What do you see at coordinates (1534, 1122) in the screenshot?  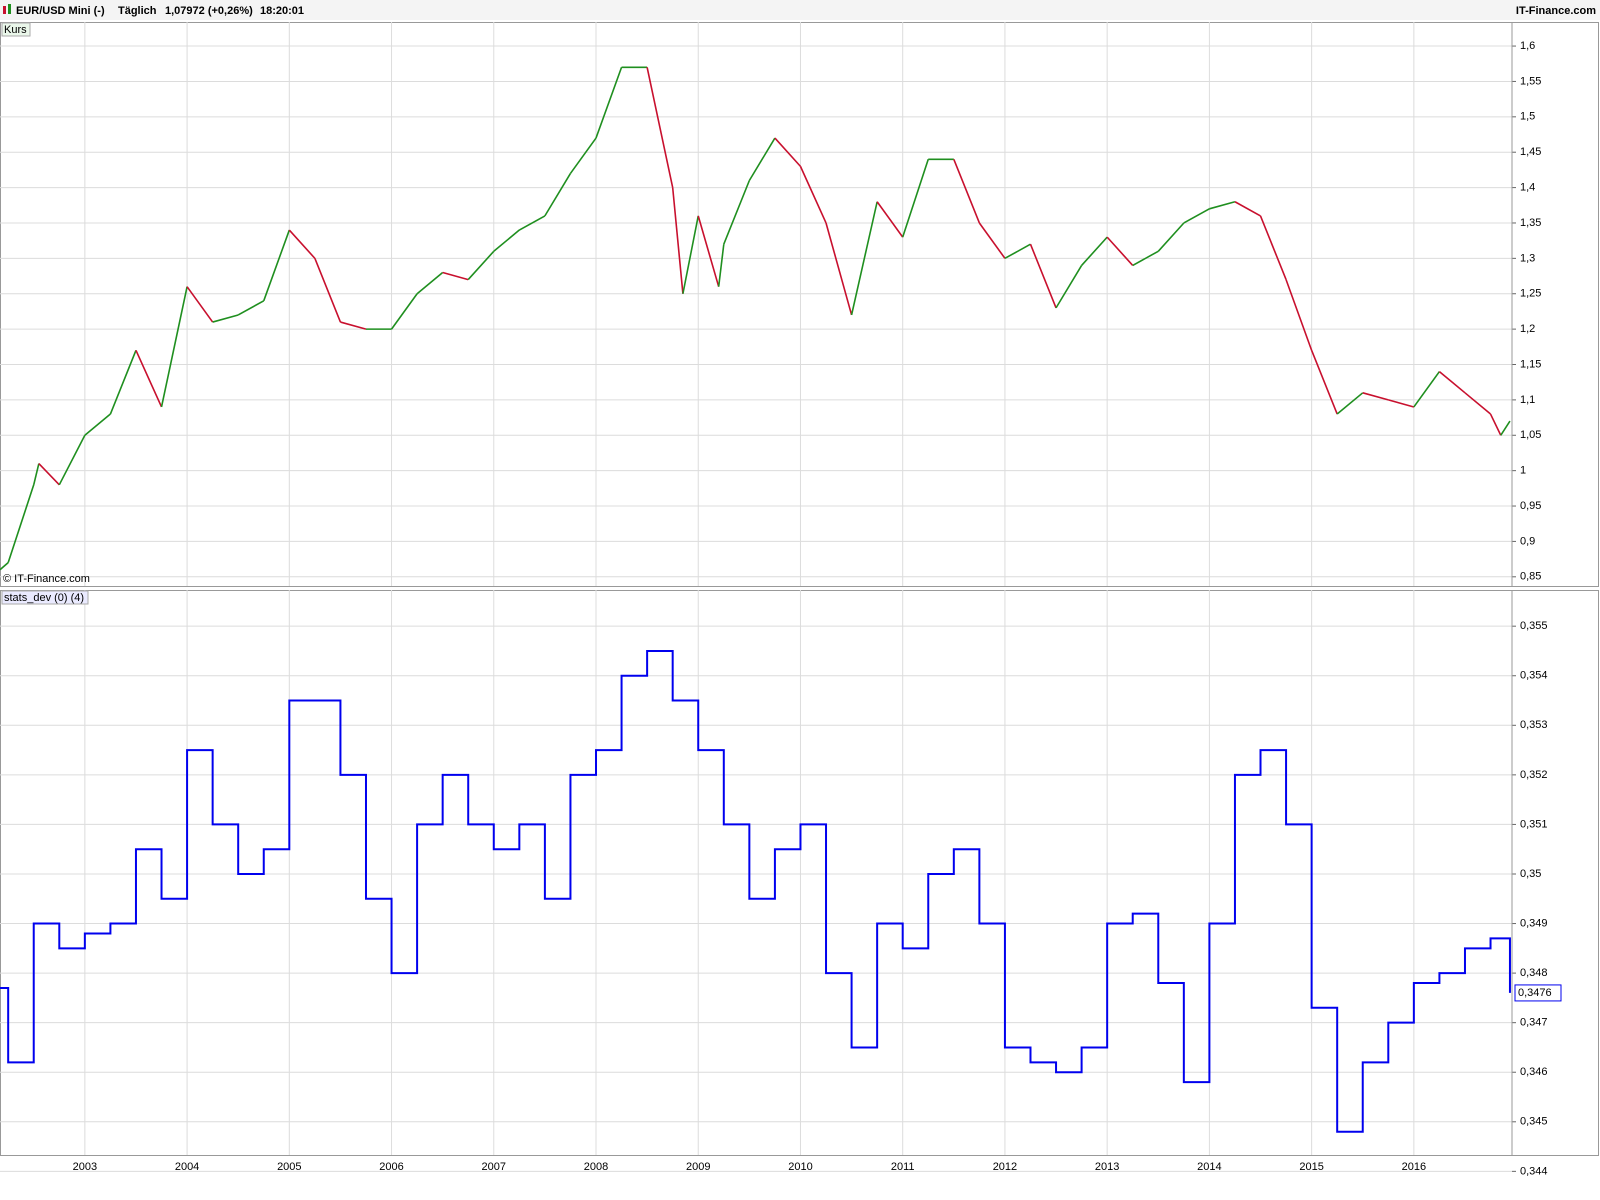 I see `y-tick-label: 0,345` at bounding box center [1534, 1122].